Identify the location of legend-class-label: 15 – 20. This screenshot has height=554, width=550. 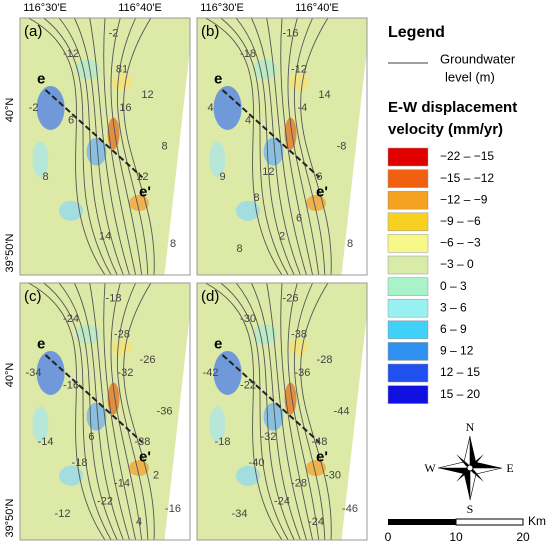
(460, 394).